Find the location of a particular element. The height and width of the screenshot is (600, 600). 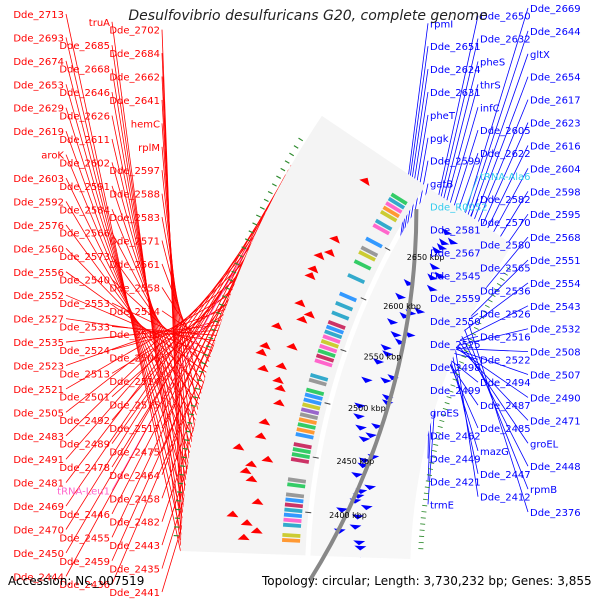

gene-label: rpmI is located at coordinates (441, 24).